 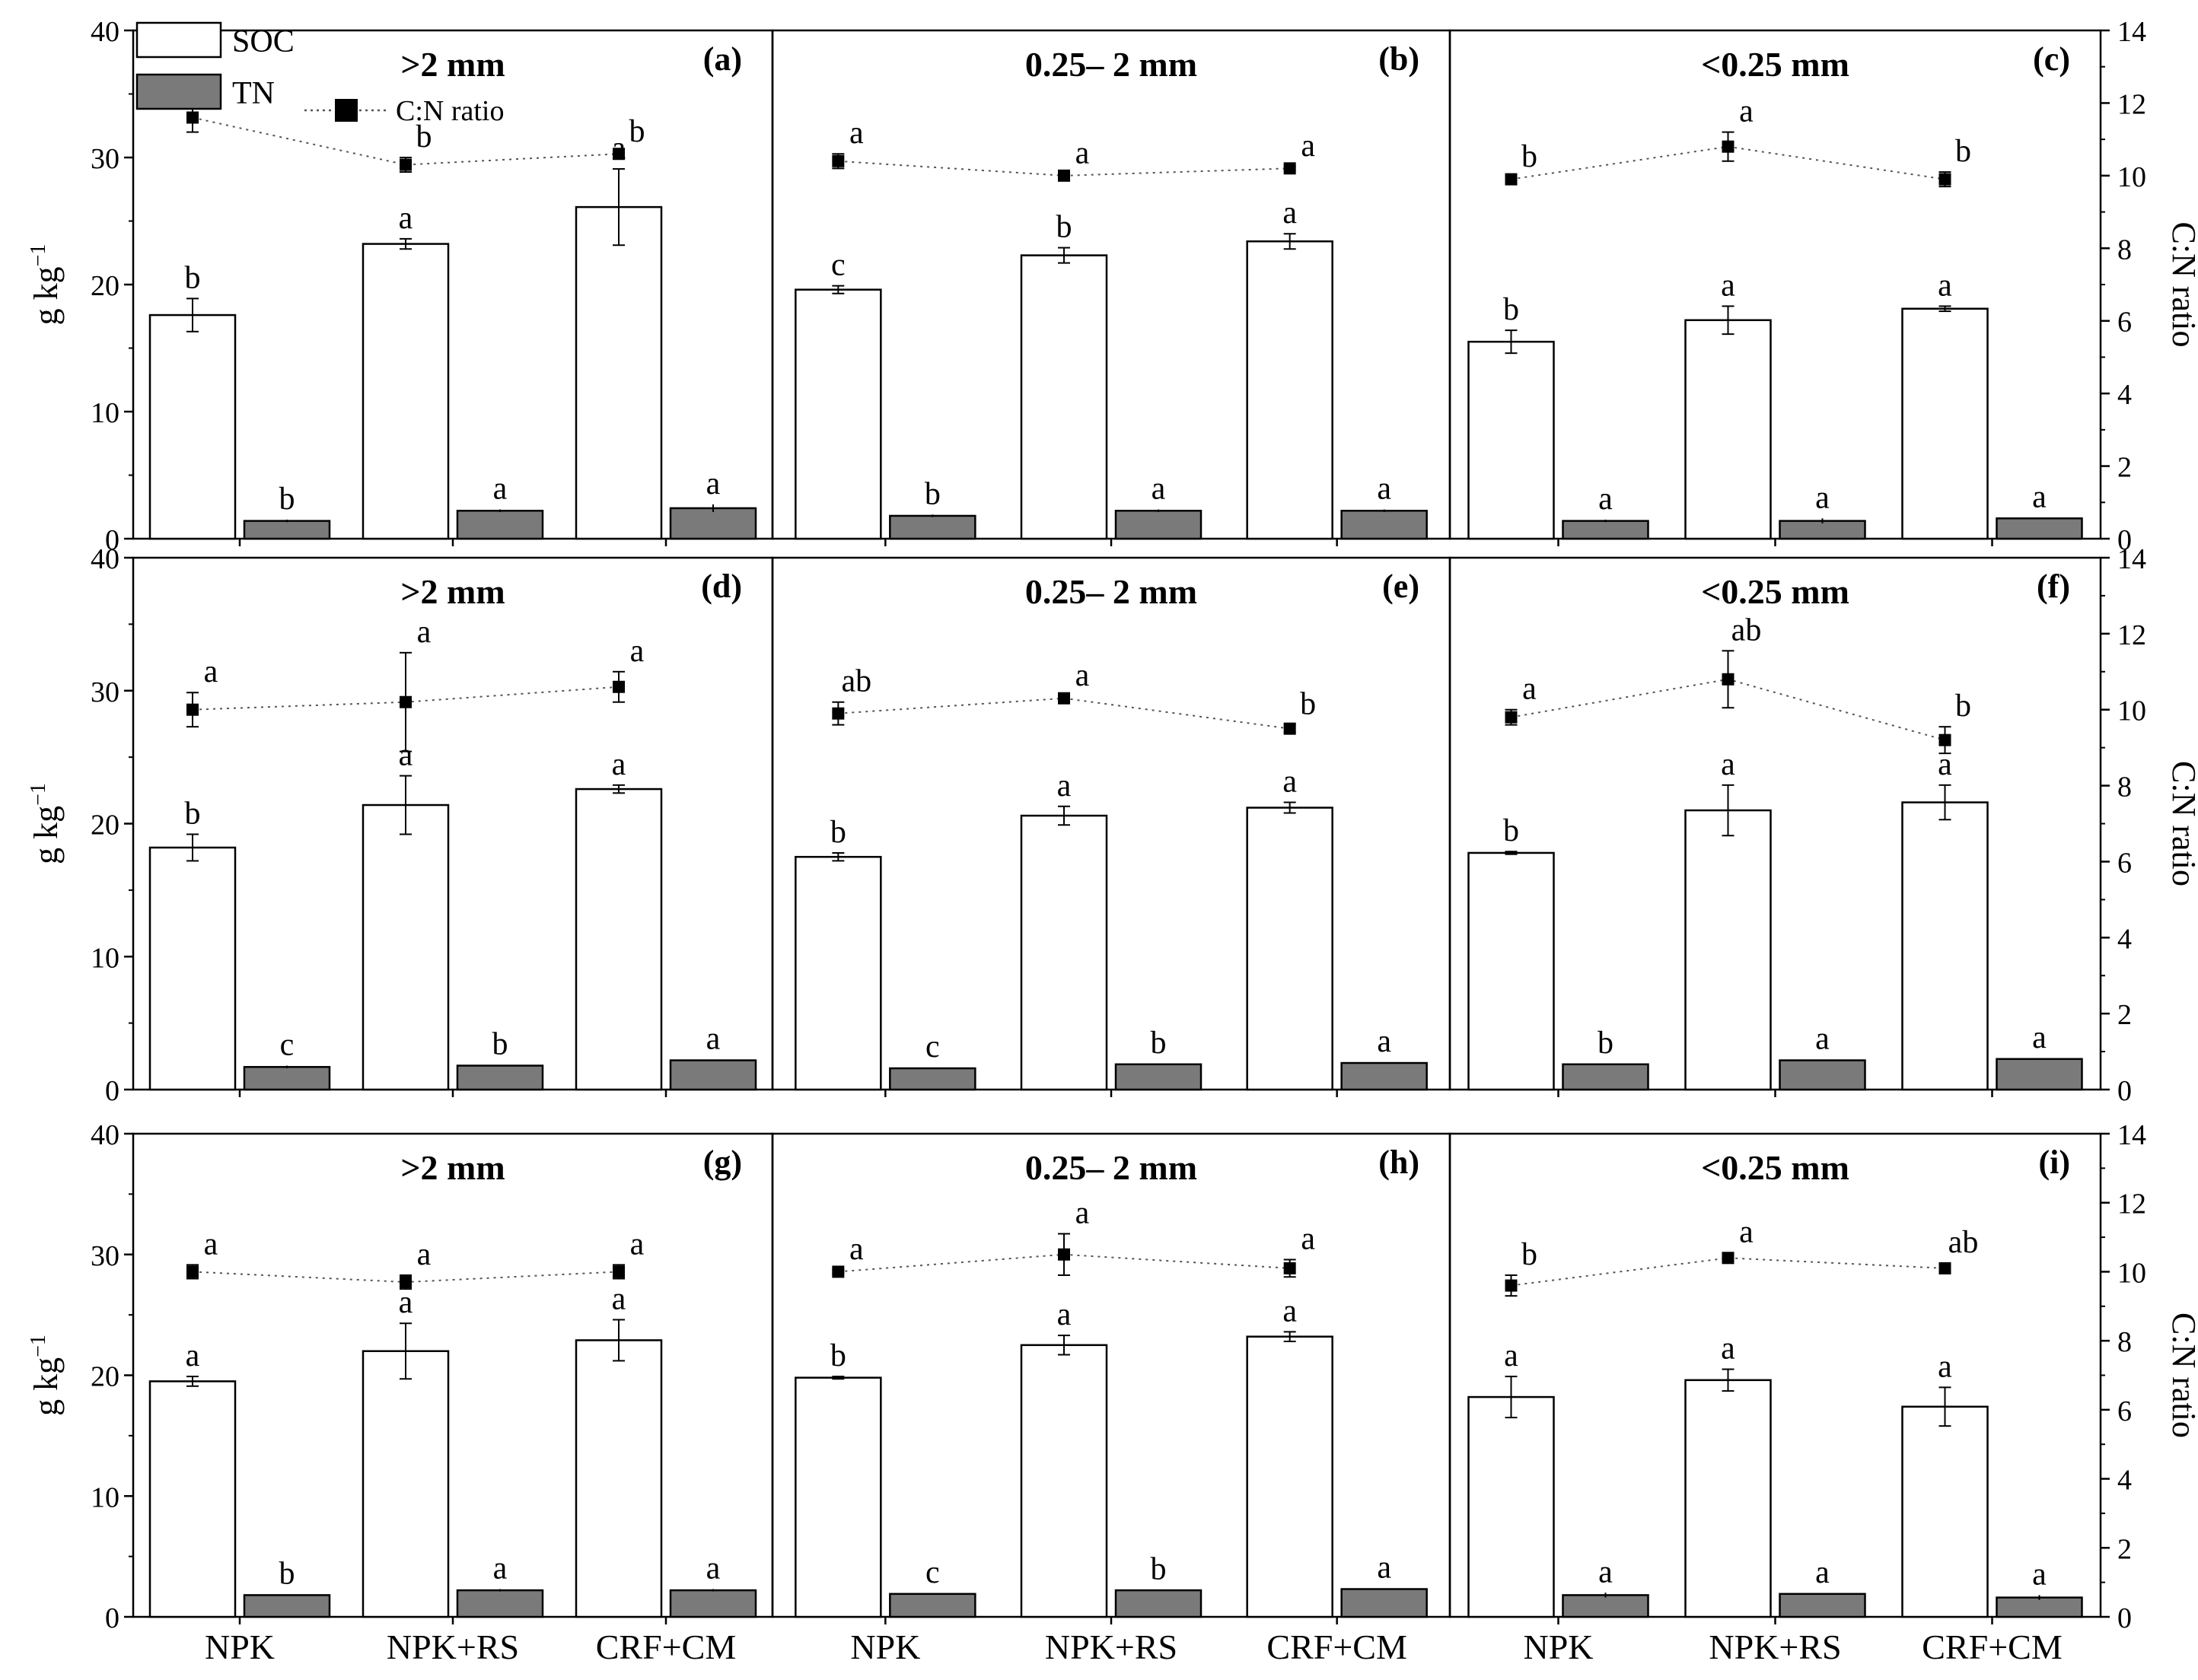 What do you see at coordinates (193, 277) in the screenshot?
I see `soc-sig-letter: b` at bounding box center [193, 277].